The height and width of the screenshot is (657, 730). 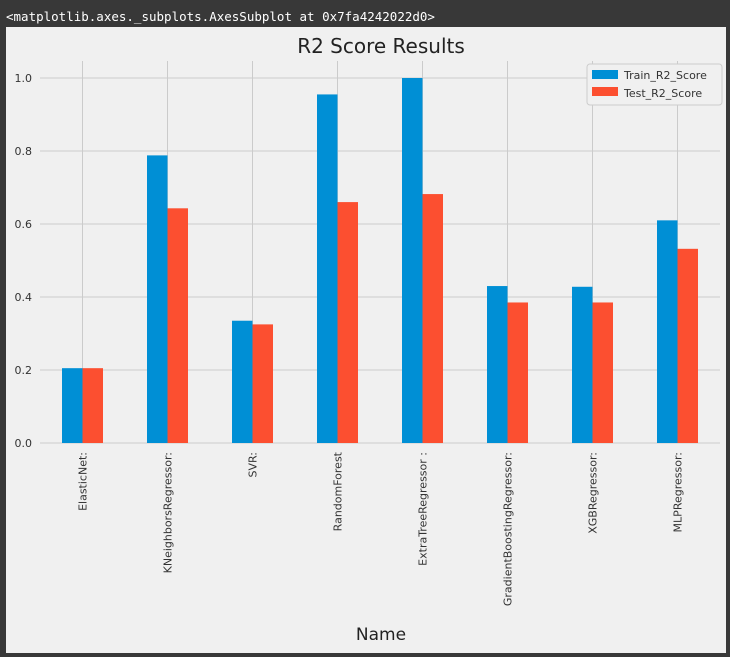 I want to click on x-tick-label: XGBRegressor:, so click(x=593, y=493).